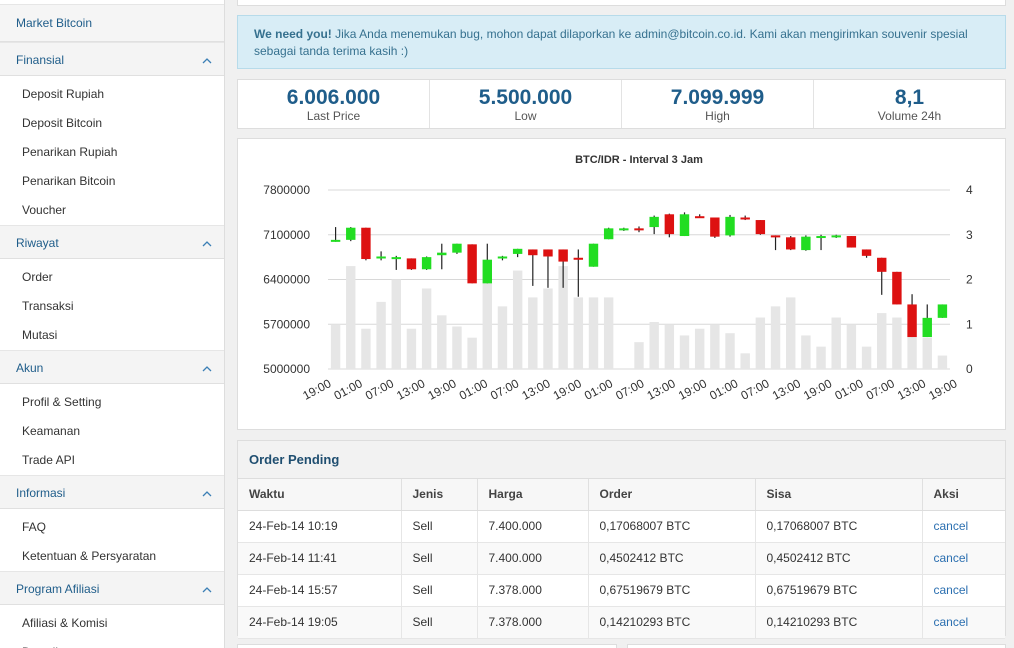  Describe the element at coordinates (112, 556) in the screenshot. I see `sidebar-item-ketentuan-persyaratan: Ketentuan & Persyaratan` at that location.